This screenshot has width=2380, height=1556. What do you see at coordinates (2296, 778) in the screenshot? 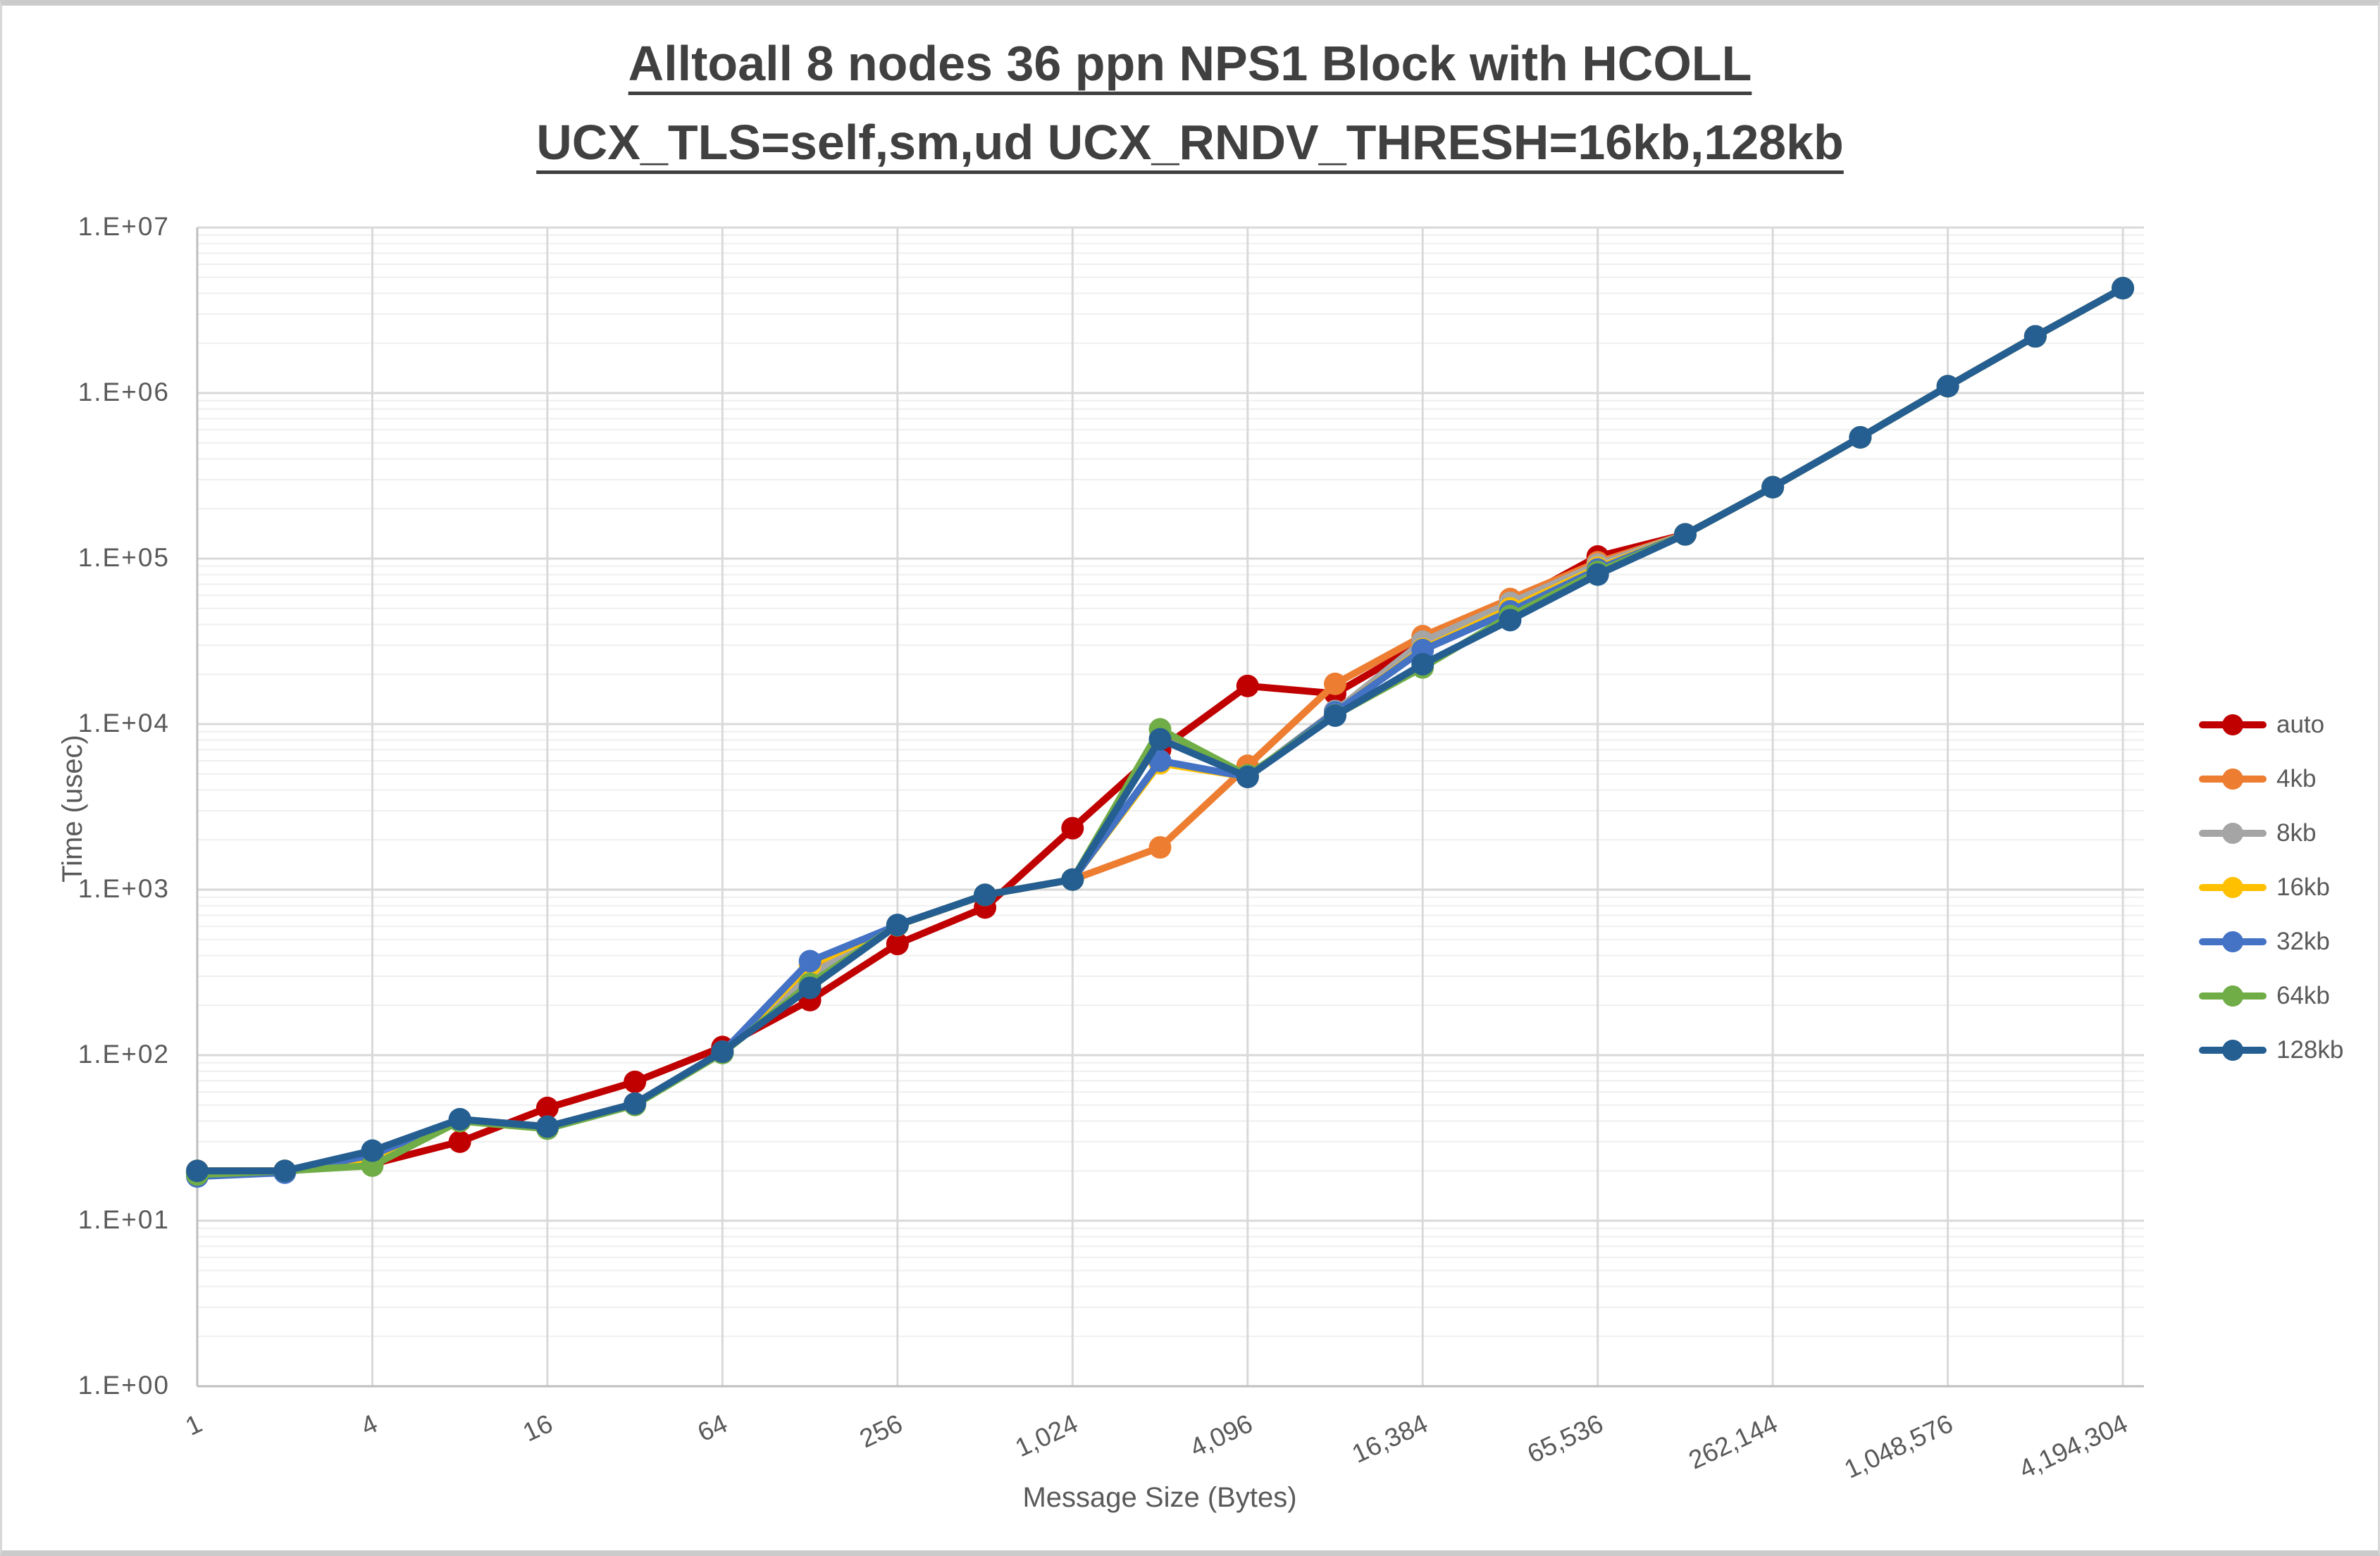
I see `legend-label: 4kb` at bounding box center [2296, 778].